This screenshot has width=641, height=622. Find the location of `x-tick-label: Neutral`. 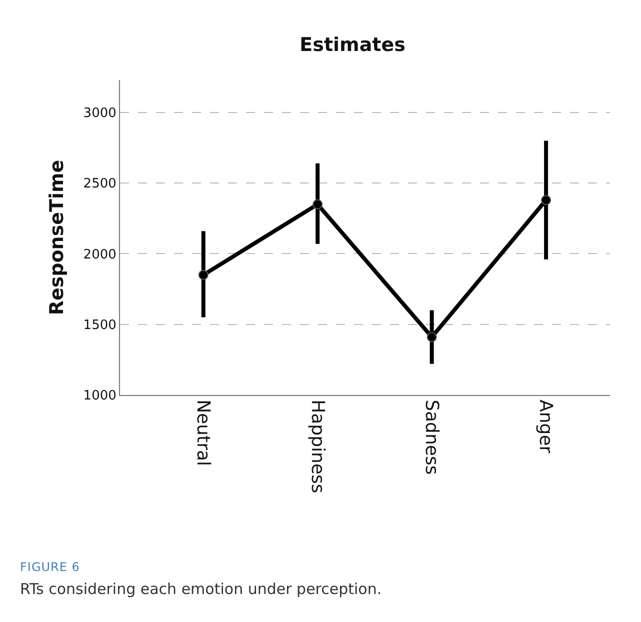

x-tick-label: Neutral is located at coordinates (203, 433).